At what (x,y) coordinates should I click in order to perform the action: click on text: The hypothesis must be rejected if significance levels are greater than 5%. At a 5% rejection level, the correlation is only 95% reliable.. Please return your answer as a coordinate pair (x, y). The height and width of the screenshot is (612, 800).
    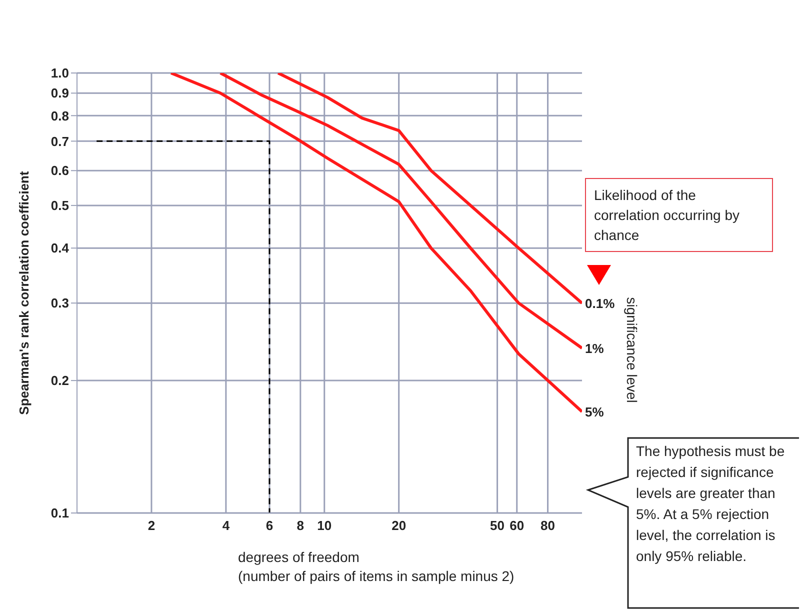
    Looking at the image, I should click on (711, 504).